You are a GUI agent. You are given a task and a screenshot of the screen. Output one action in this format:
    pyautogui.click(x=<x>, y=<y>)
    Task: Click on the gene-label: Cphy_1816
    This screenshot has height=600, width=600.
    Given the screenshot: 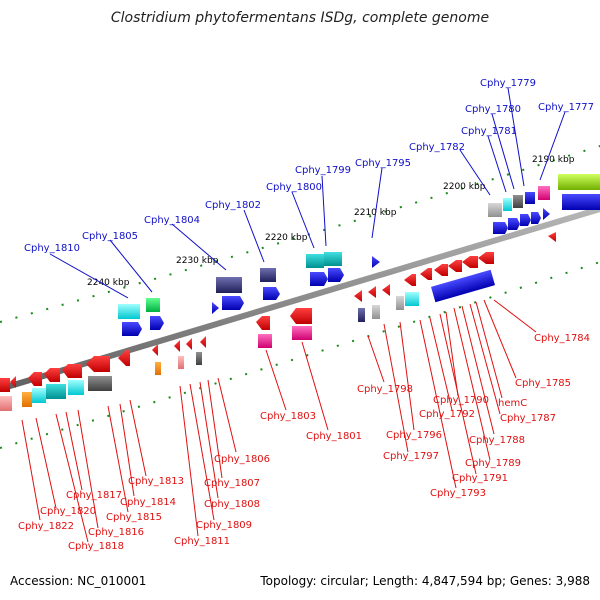 What is the action you would take?
    pyautogui.click(x=116, y=532)
    